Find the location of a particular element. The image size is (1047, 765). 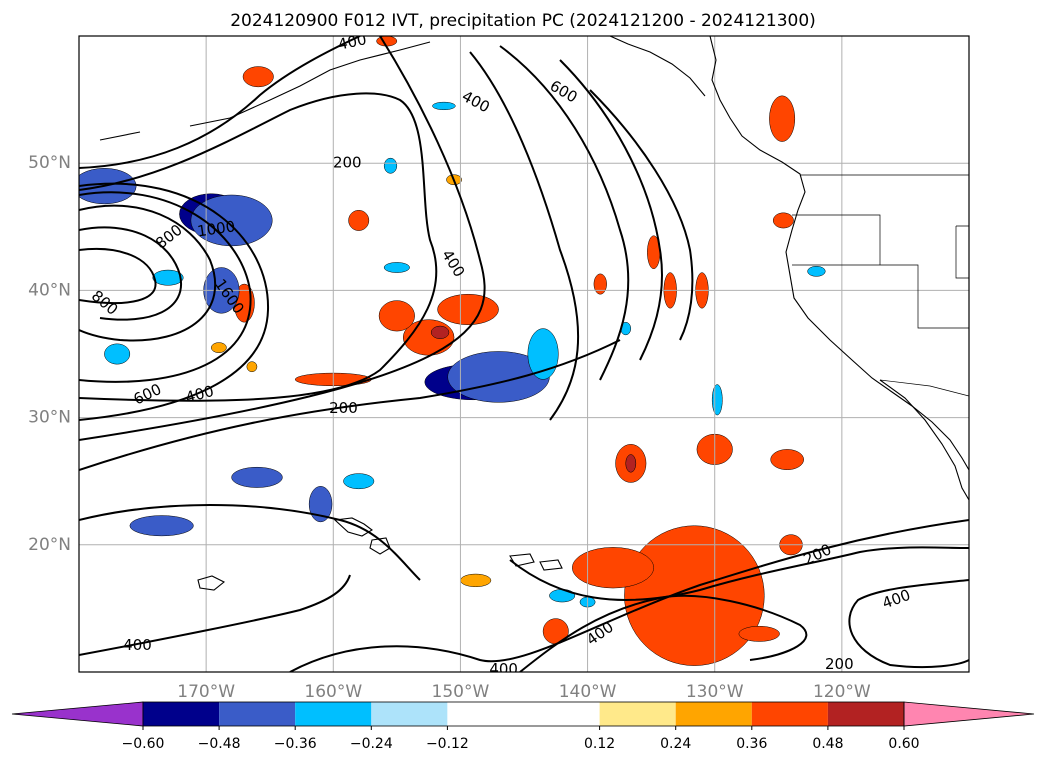

colorbar-tick-label: −0.12 is located at coordinates (447, 744).